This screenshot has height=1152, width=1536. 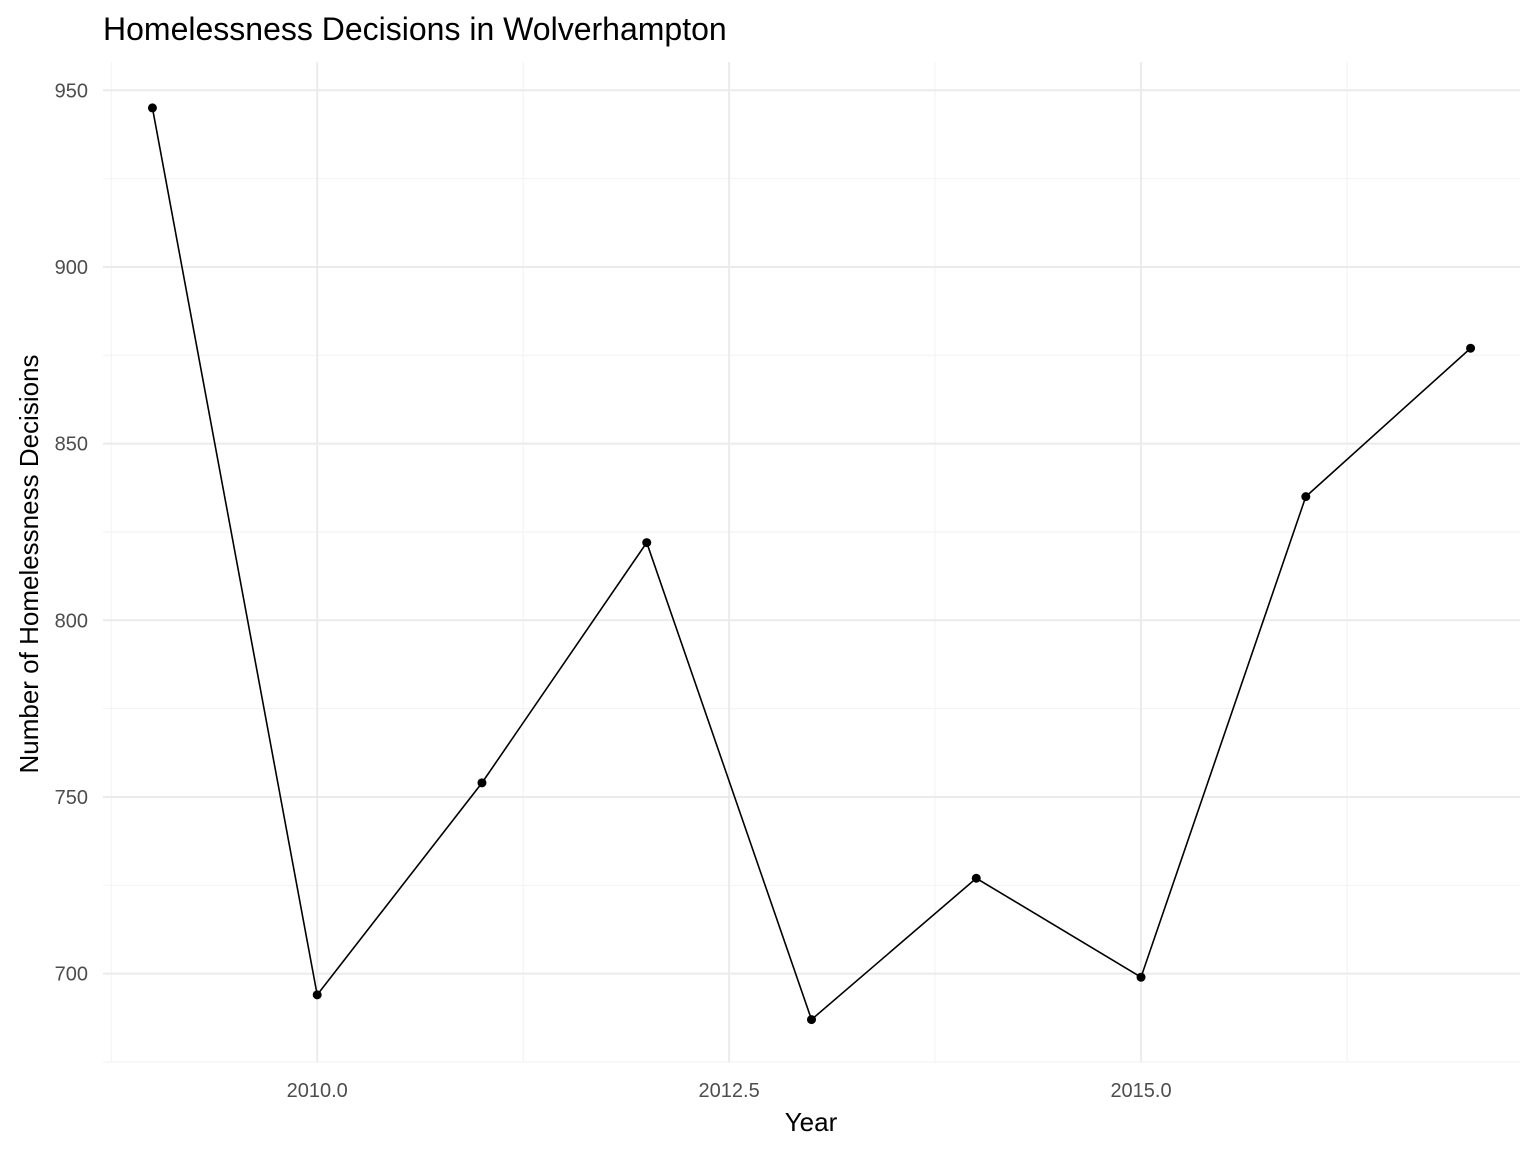 I want to click on y-tick-label: 850, so click(x=71, y=445).